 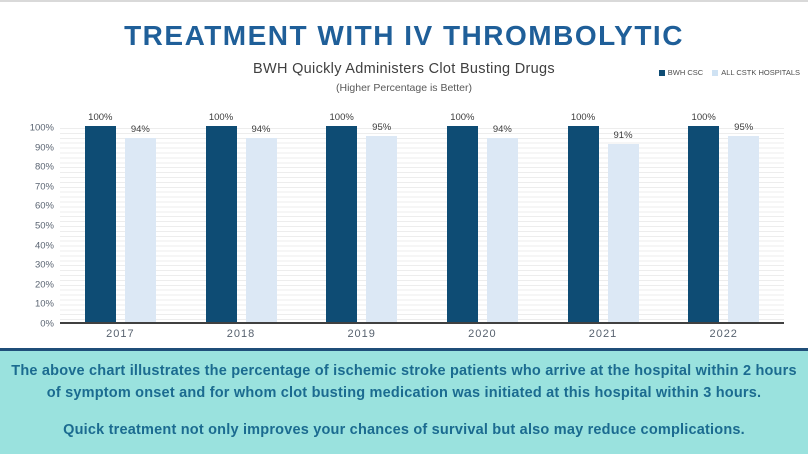 I want to click on bar-group-2021: 100% 91%, so click(x=603, y=217).